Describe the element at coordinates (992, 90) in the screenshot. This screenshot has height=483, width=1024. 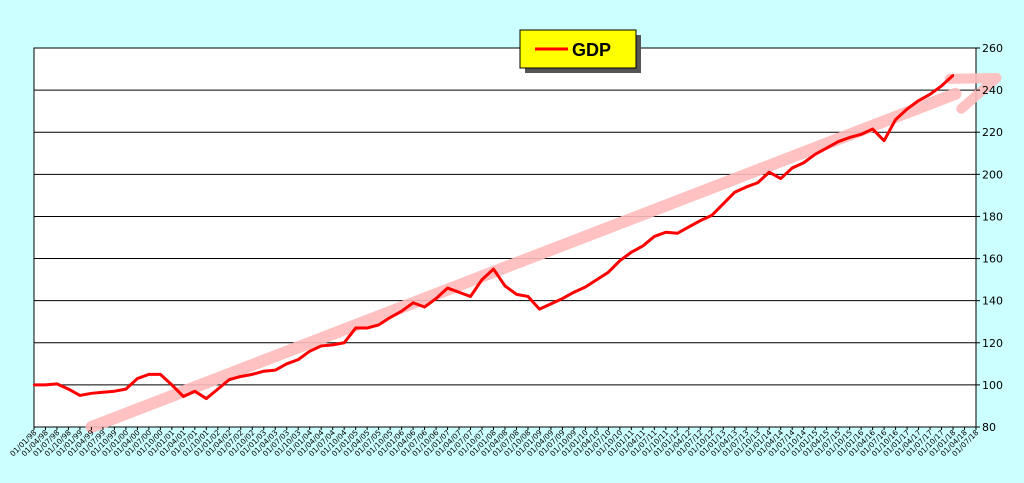
I see `y-tick-label: 240` at that location.